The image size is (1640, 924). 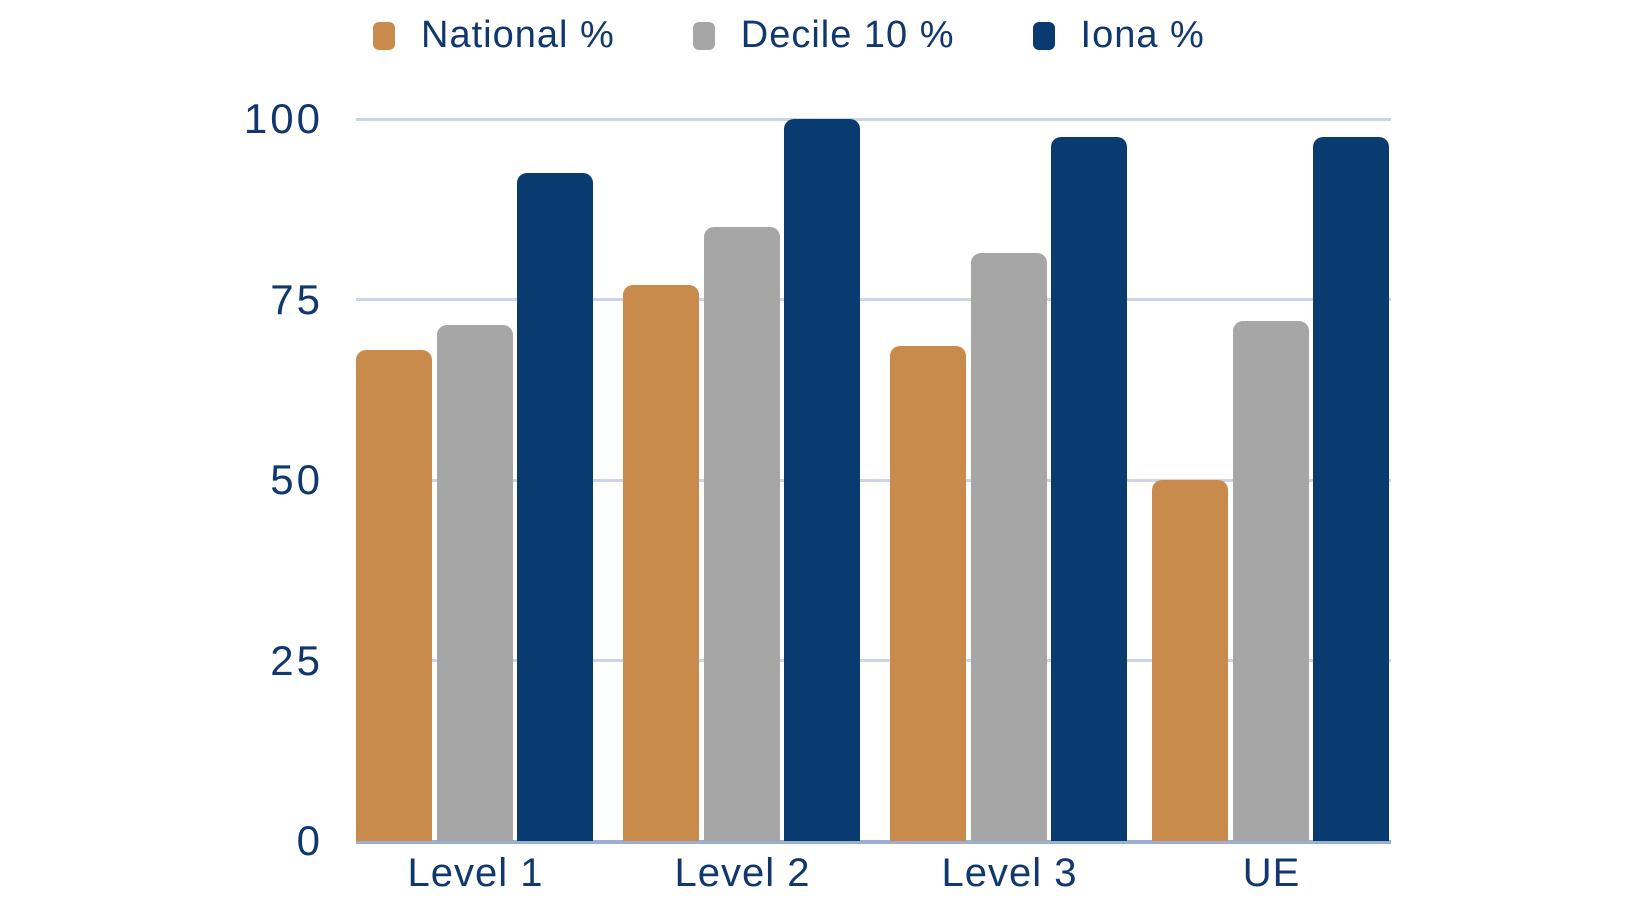 I want to click on bar-level-3-iona, so click(x=1089, y=489).